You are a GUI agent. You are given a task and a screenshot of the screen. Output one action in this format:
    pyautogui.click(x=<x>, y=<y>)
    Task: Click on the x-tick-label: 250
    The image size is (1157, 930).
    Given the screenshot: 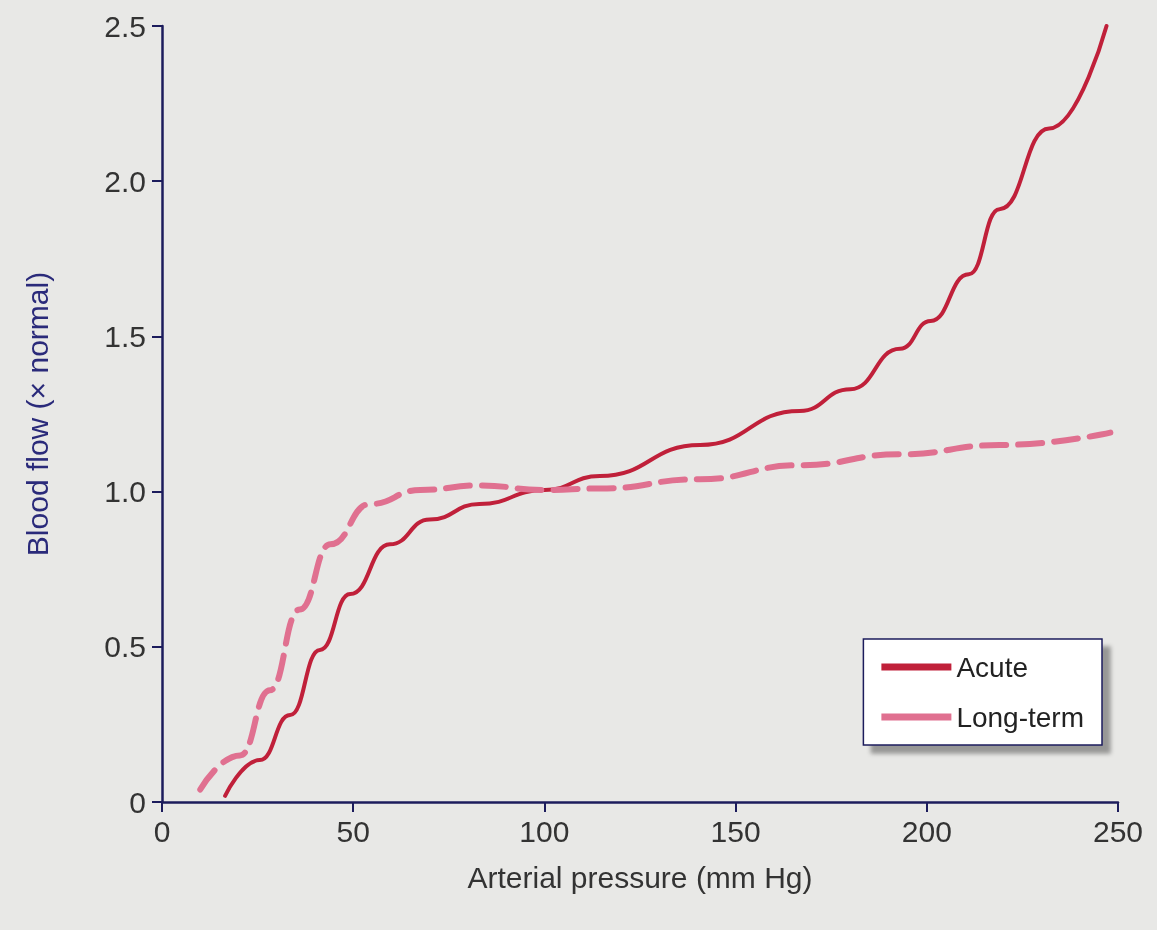 What is the action you would take?
    pyautogui.click(x=1118, y=831)
    